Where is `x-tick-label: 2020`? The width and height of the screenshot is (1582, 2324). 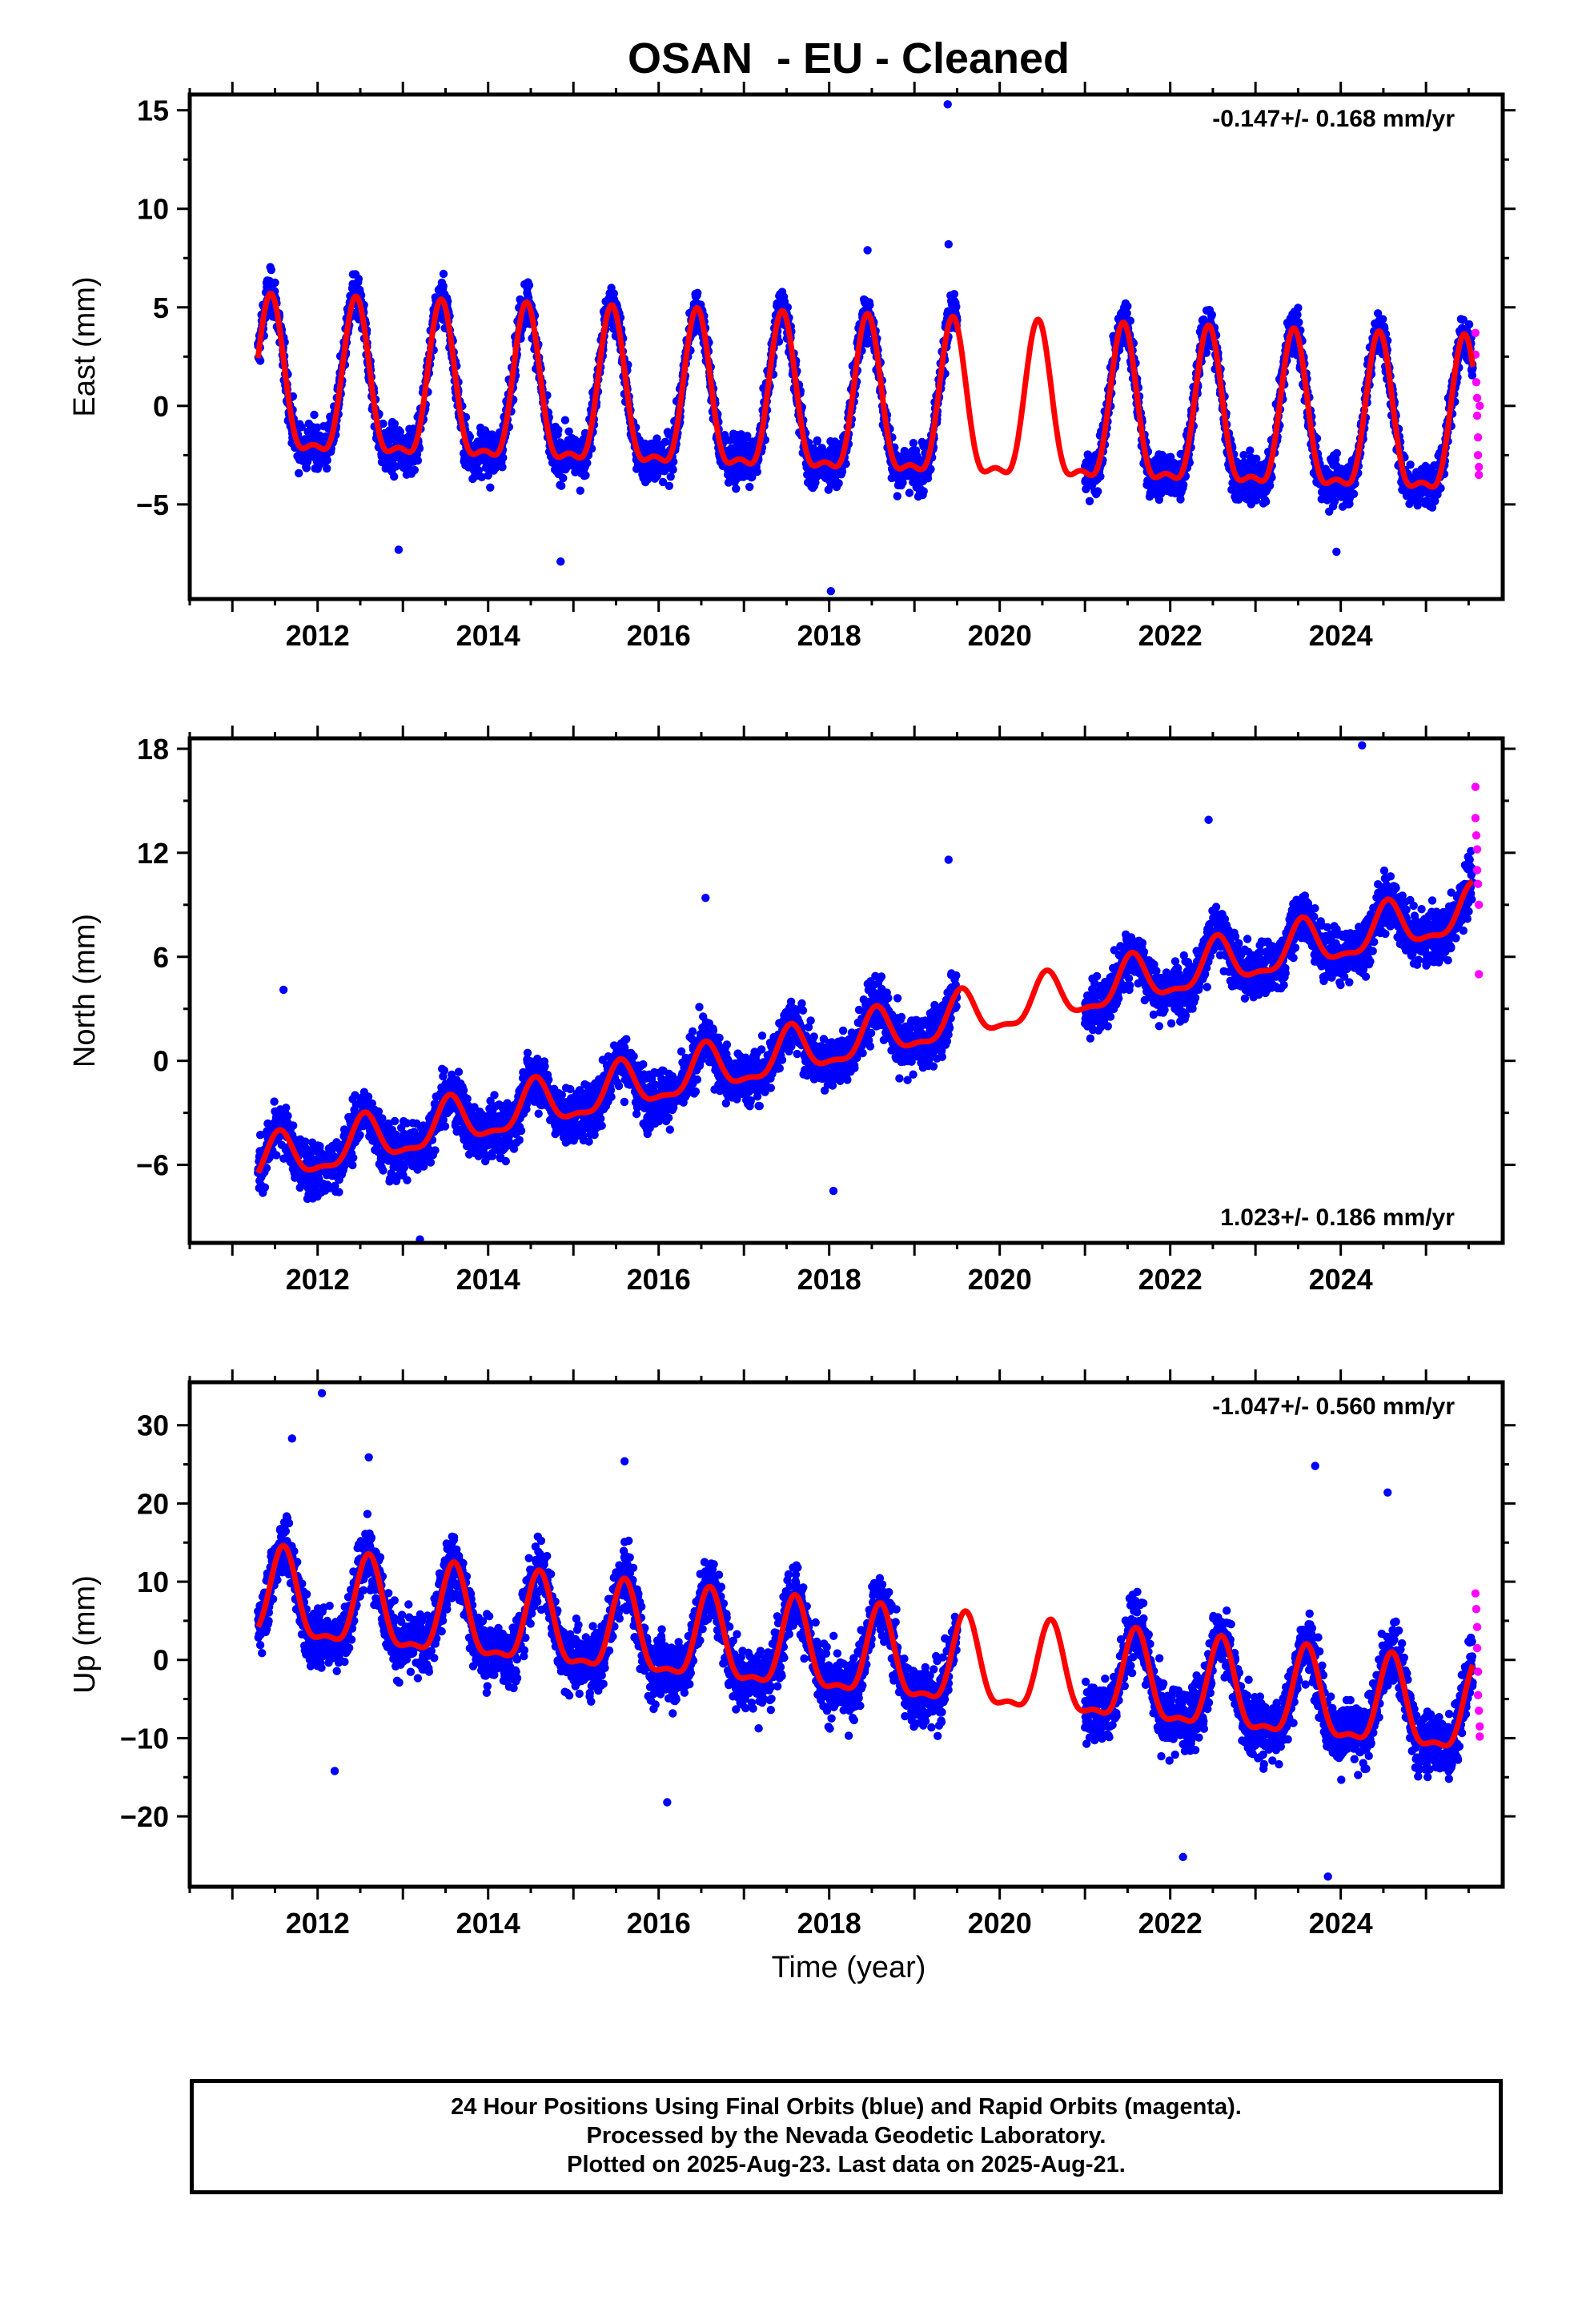 x-tick-label: 2020 is located at coordinates (1000, 635).